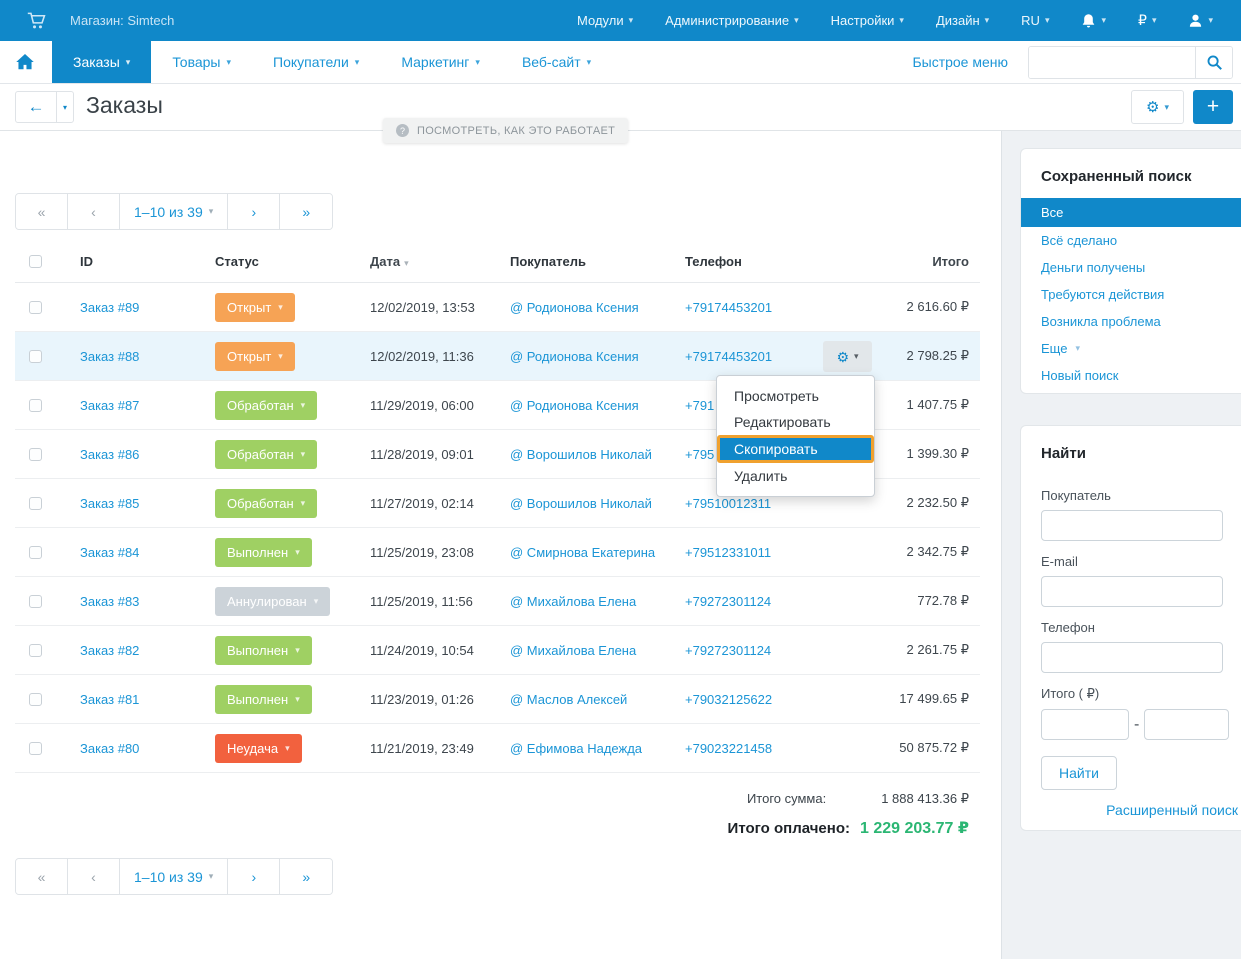  What do you see at coordinates (316, 62) in the screenshot?
I see `nav-tab-2: Покупатели ▾` at bounding box center [316, 62].